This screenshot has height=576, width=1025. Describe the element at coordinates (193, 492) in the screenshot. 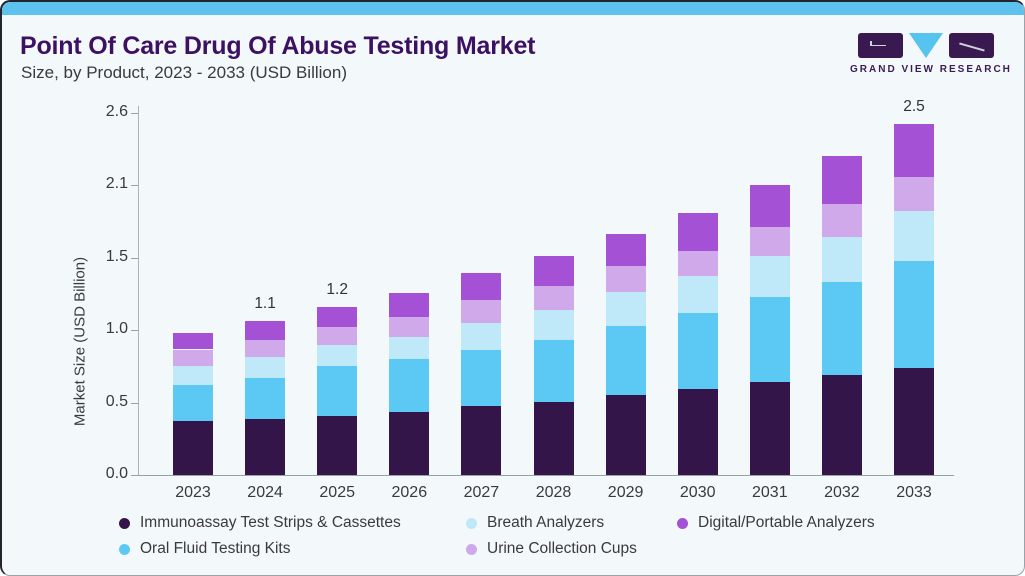

I see `x-tick-label: 2023` at that location.